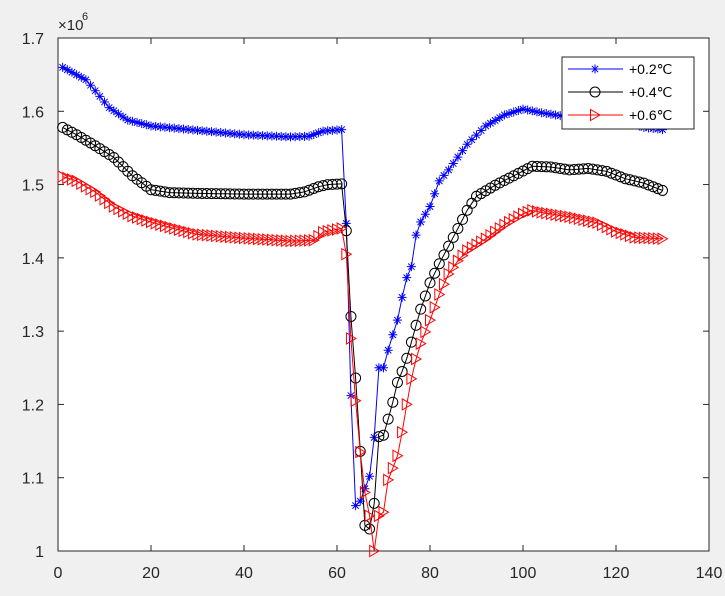  I want to click on y-tick-label: 1.2, so click(33, 405).